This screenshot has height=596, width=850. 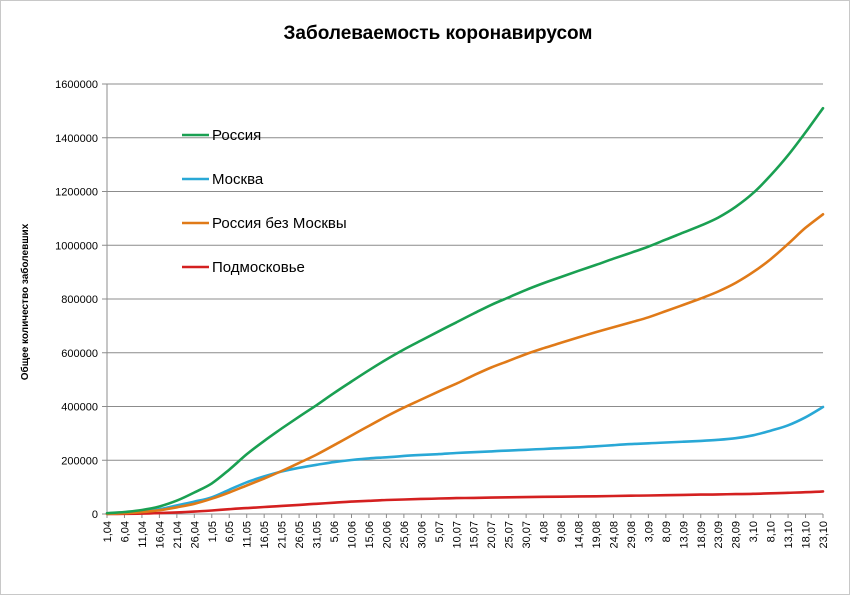 I want to click on x-tick-label: 6,05, so click(x=230, y=531).